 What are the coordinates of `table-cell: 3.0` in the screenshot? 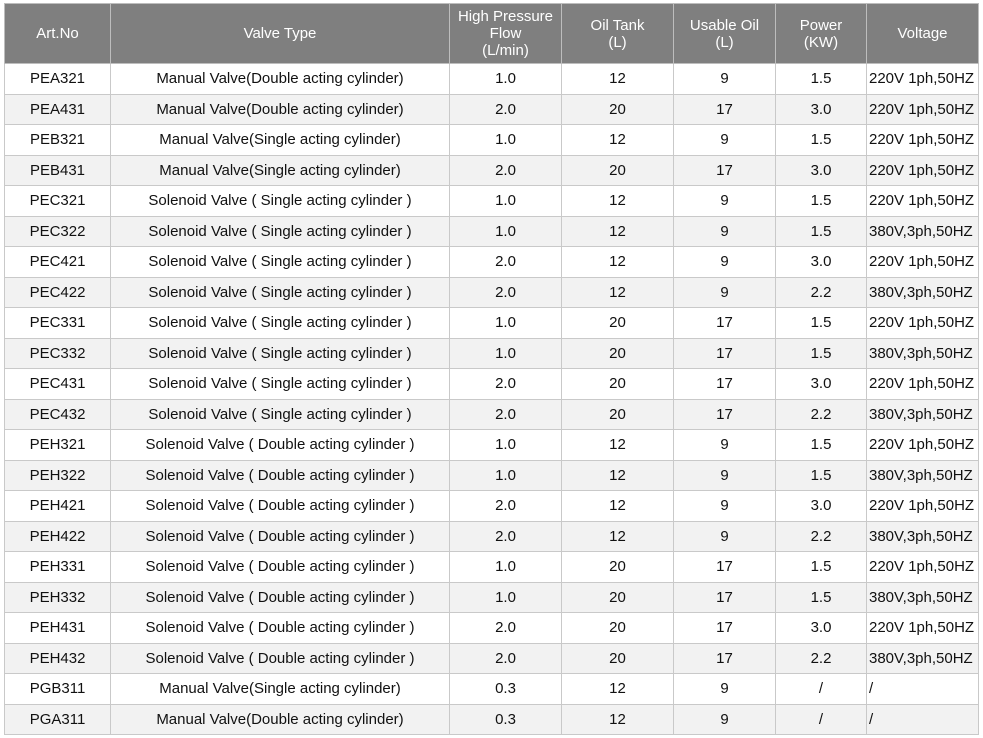 It's located at (821, 170).